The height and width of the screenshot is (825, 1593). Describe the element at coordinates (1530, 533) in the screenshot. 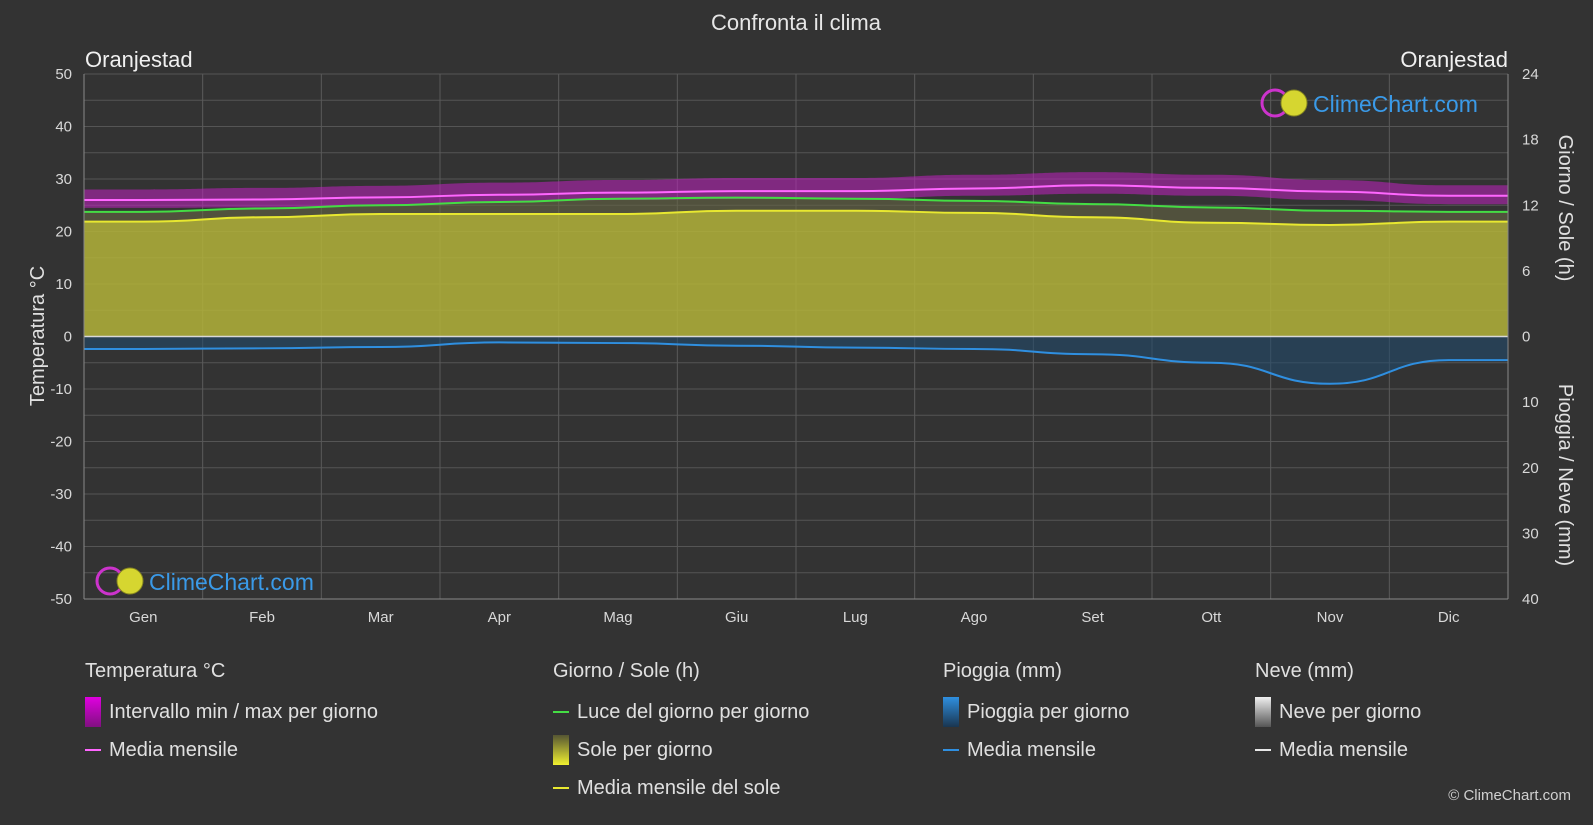

I see `y-right-bottom-tick-label: 30` at that location.